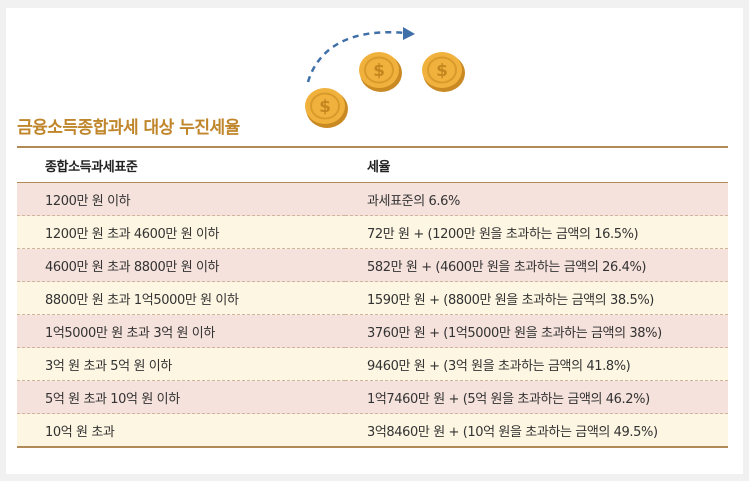  I want to click on tax-rate-cell: 1590만 원 + (8800만 원을 초과하는 금액의 38.5%), so click(536, 298).